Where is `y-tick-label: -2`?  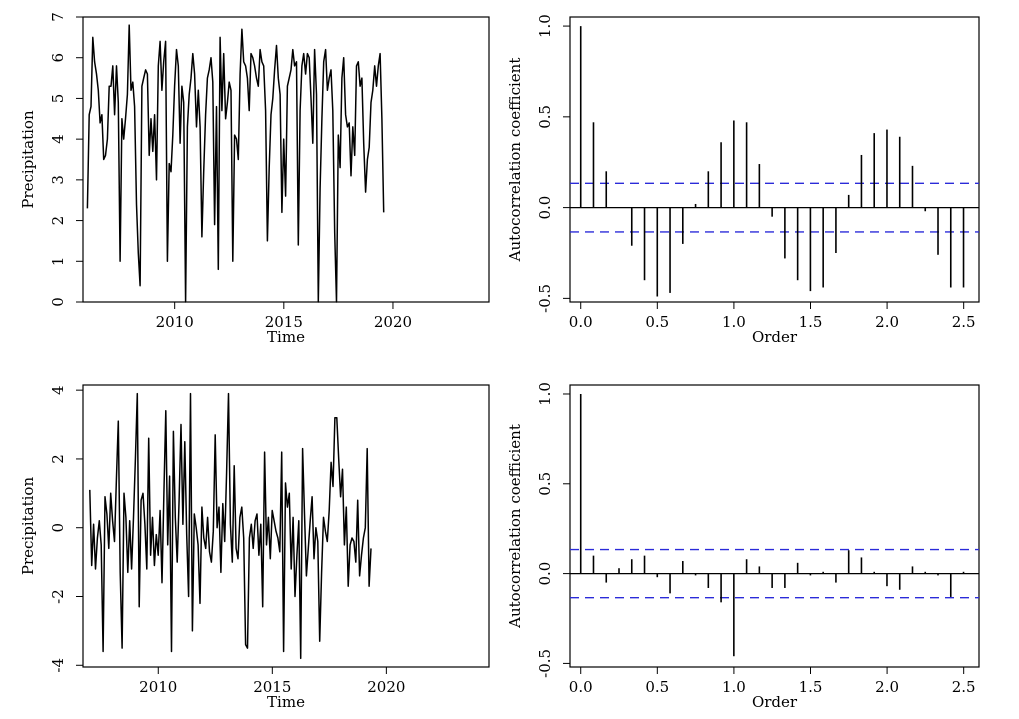 y-tick-label: -2 is located at coordinates (58, 596).